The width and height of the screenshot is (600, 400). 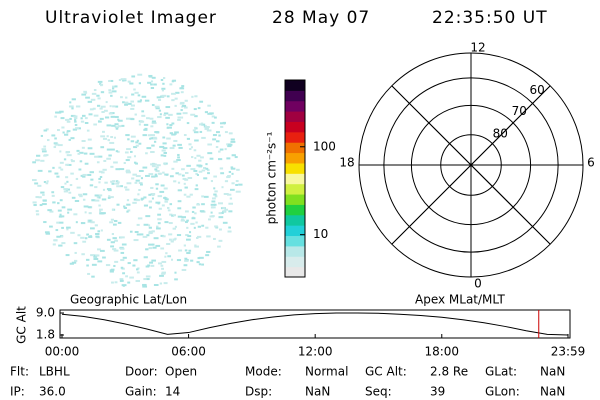 What do you see at coordinates (477, 48) in the screenshot?
I see `polar-mlt-label: 12` at bounding box center [477, 48].